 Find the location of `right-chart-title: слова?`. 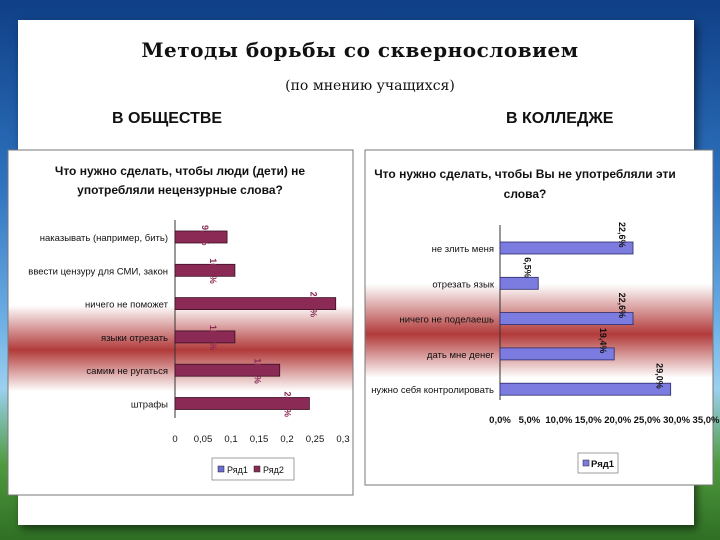

right-chart-title: слова? is located at coordinates (525, 194).